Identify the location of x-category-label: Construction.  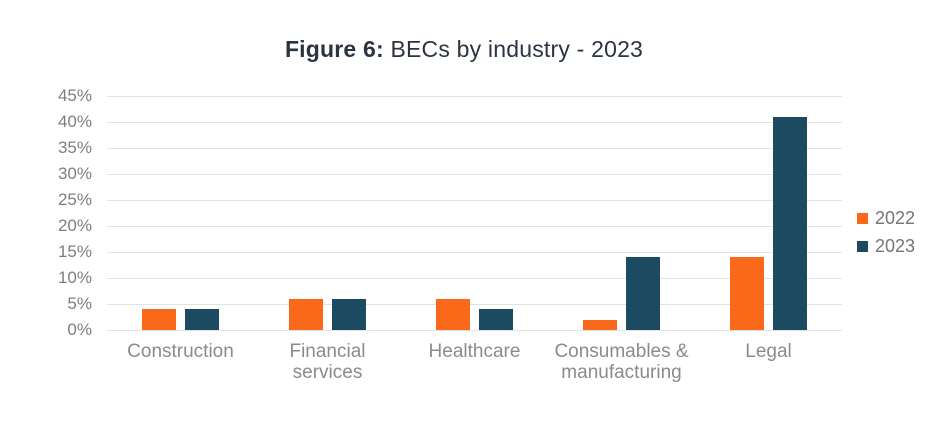
(180, 351).